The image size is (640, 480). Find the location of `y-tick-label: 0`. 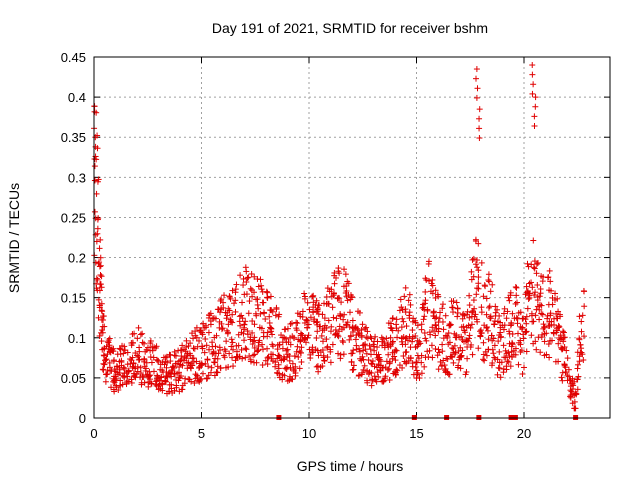

y-tick-label: 0 is located at coordinates (82, 418).